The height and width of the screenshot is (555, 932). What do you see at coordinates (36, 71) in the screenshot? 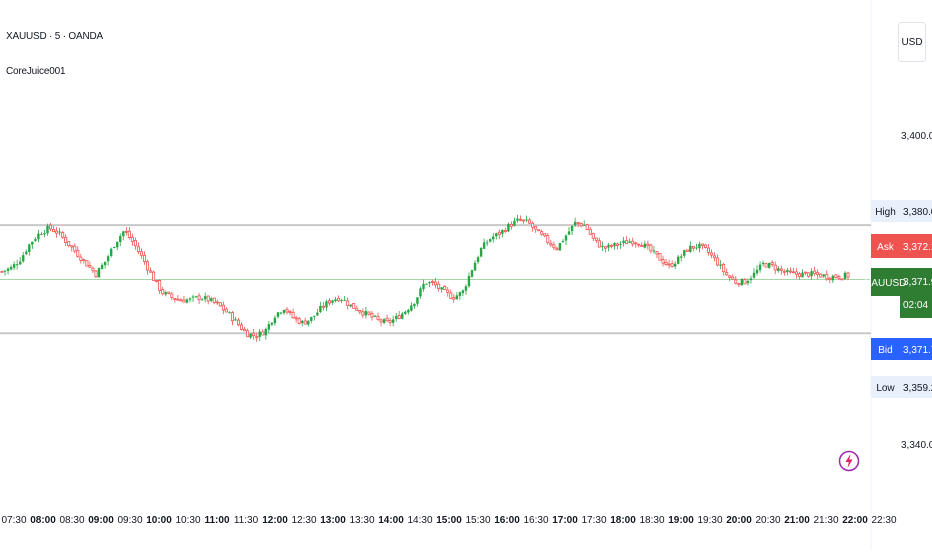
I see `indicator-legend: CoreJuice001` at bounding box center [36, 71].